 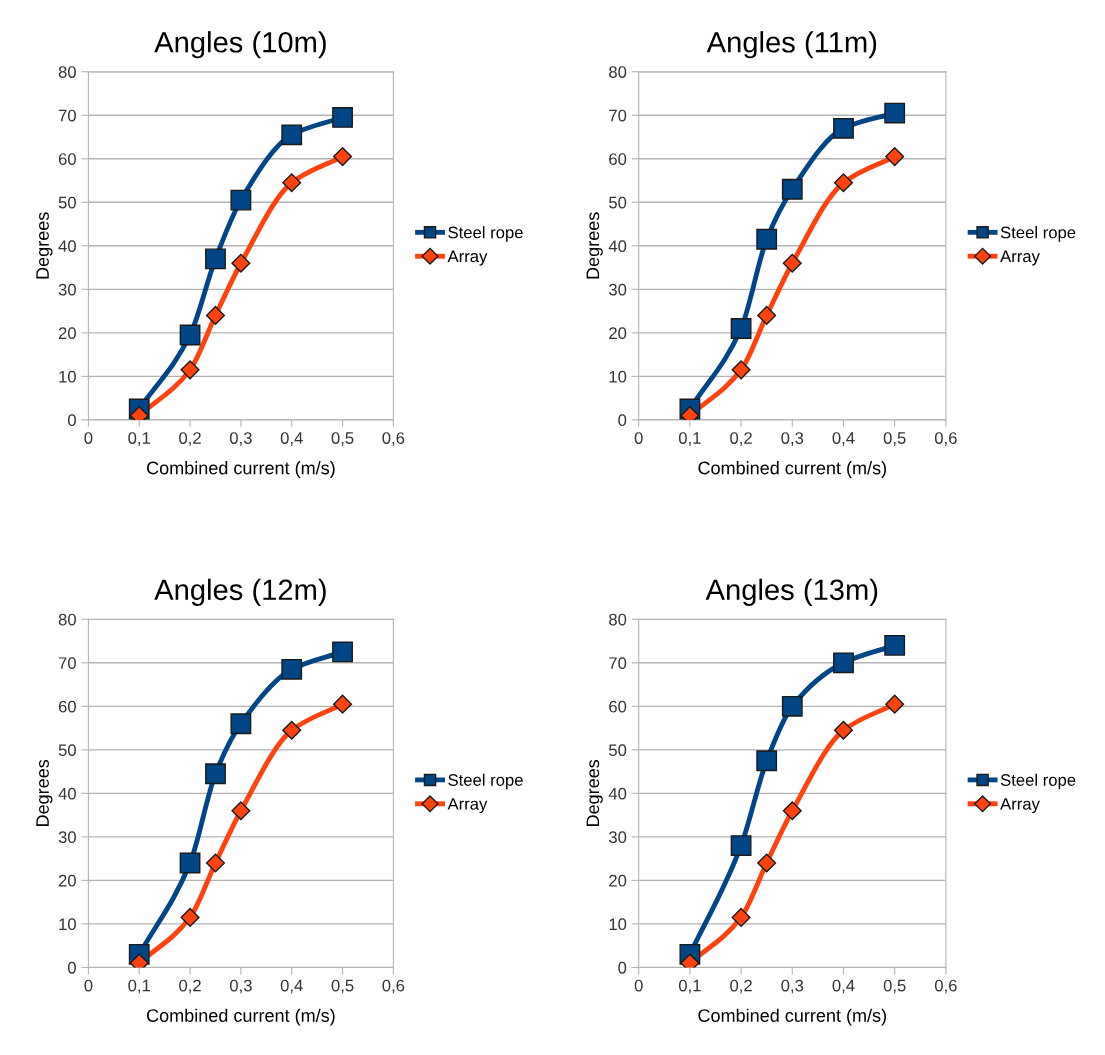 I want to click on chart-title: Angles (11m), so click(x=791, y=45).